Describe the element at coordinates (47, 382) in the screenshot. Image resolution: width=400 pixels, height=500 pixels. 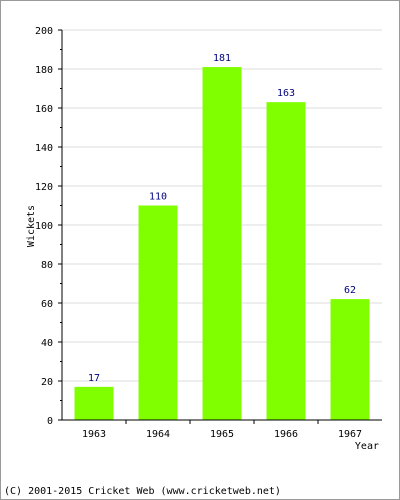
I see `y-tick-label: 20` at that location.